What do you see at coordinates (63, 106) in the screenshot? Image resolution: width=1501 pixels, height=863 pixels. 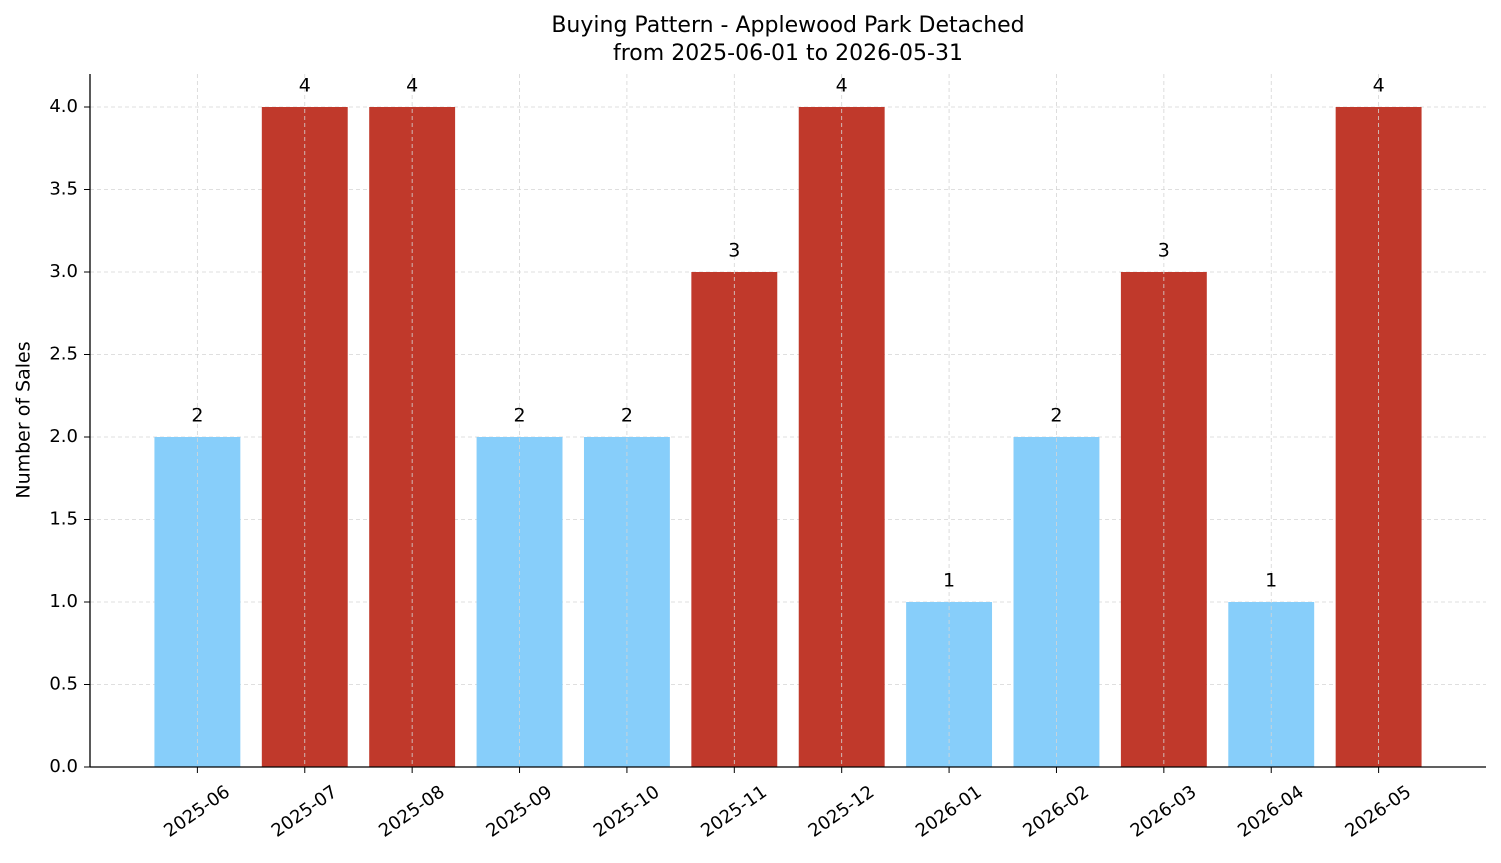 I see `y-tick-label: 4.0` at bounding box center [63, 106].